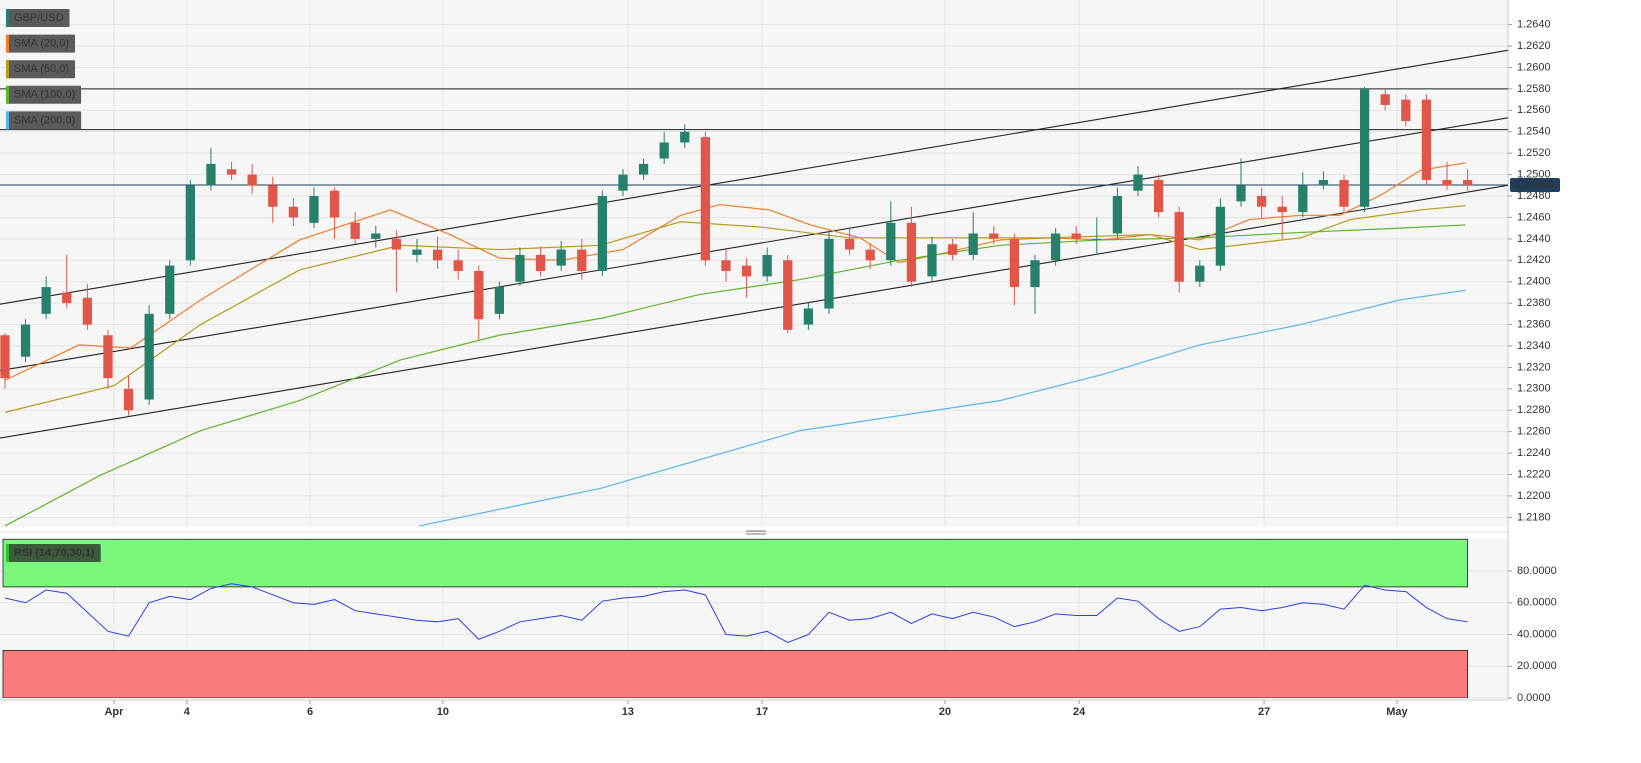 The image size is (1641, 763). What do you see at coordinates (756, 532) in the screenshot?
I see `pane-grip` at bounding box center [756, 532].